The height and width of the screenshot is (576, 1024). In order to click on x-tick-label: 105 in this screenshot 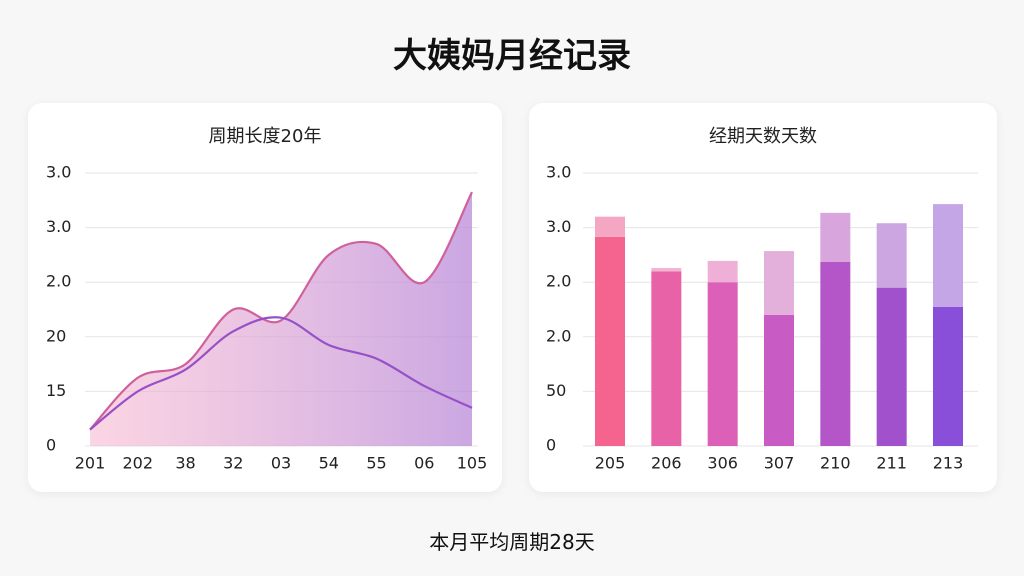, I will do `click(472, 463)`.